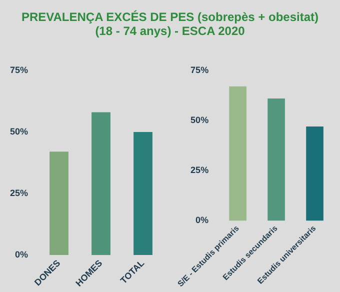  I want to click on chart-title: PREVALENÇA EXCÉS DE PES (sobrepès + obesitat), so click(170, 17).